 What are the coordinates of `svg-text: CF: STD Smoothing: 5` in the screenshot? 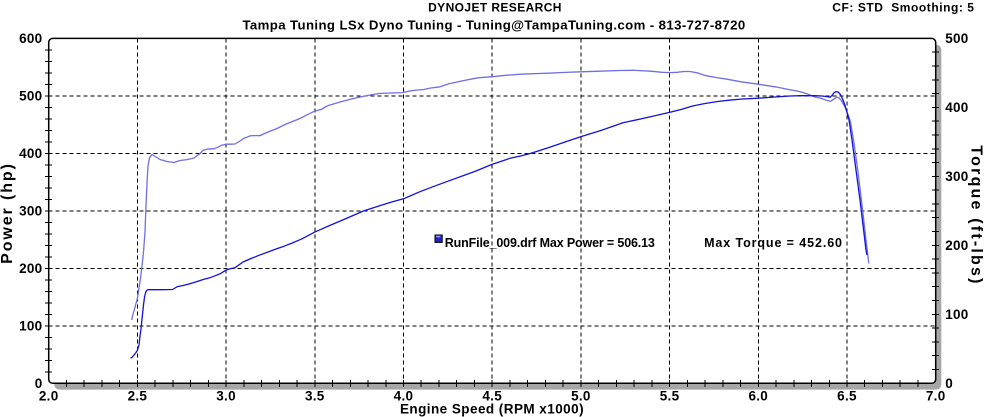 It's located at (903, 8).